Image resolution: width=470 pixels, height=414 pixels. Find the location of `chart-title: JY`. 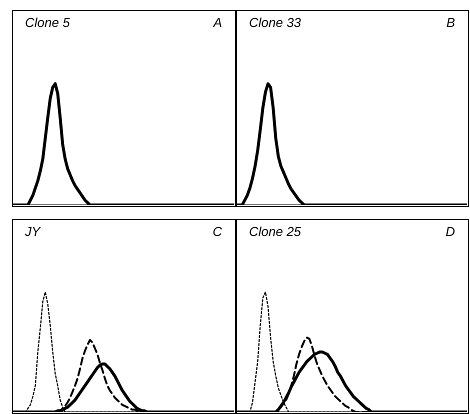

chart-title: JY is located at coordinates (33, 232).